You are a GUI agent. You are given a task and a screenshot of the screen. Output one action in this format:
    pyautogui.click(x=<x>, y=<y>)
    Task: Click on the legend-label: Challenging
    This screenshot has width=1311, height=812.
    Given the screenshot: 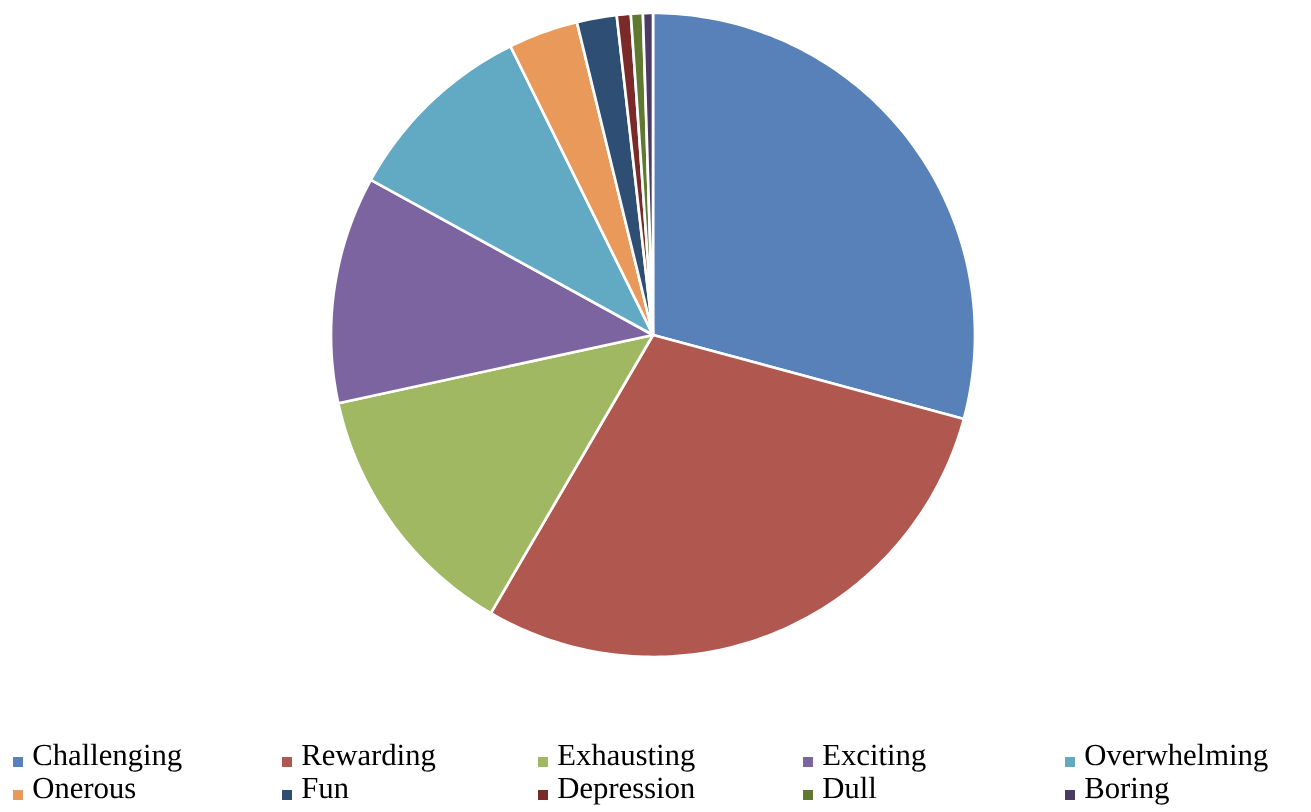 What is the action you would take?
    pyautogui.click(x=107, y=757)
    